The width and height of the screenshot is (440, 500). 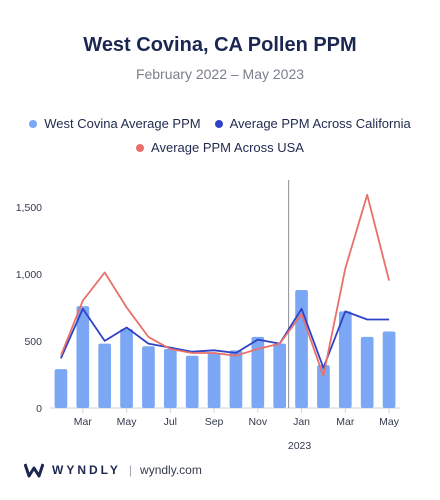 I want to click on year-label: 2023, so click(x=300, y=446).